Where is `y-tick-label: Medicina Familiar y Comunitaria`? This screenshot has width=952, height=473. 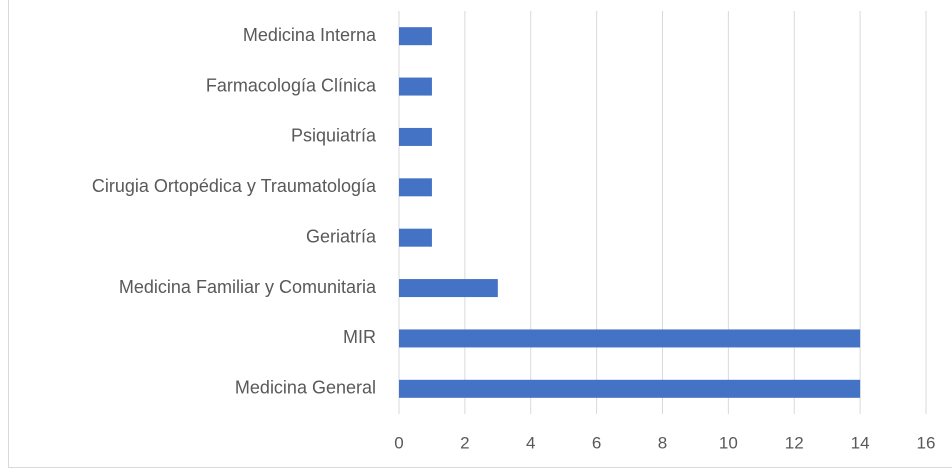 y-tick-label: Medicina Familiar y Comunitaria is located at coordinates (248, 287).